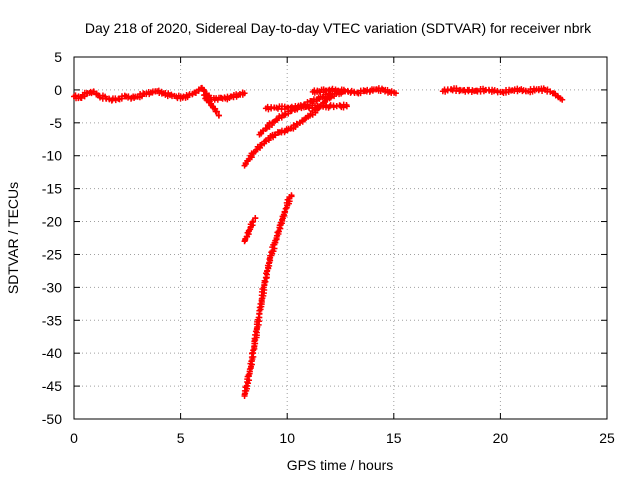 This screenshot has width=640, height=480. Describe the element at coordinates (52, 156) in the screenshot. I see `y-tick-label: -10` at that location.